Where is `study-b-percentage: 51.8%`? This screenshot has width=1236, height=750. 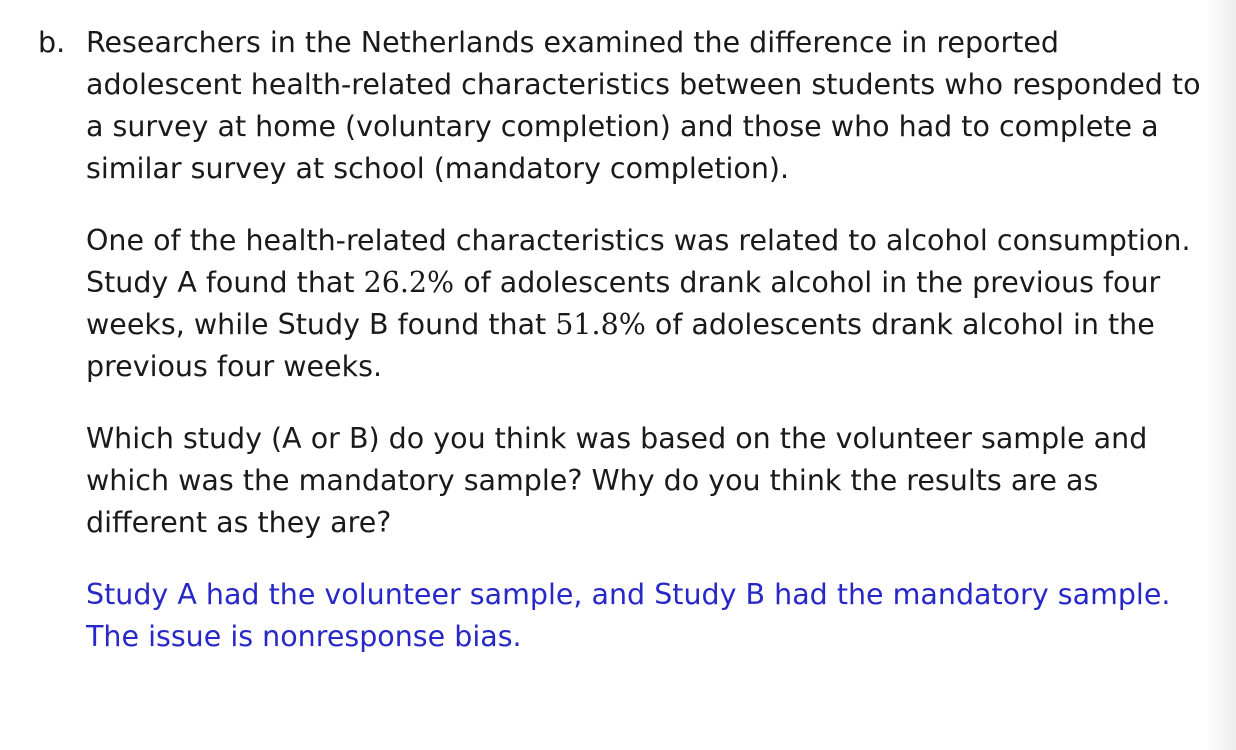
study-b-percentage: 51.8% is located at coordinates (600, 324).